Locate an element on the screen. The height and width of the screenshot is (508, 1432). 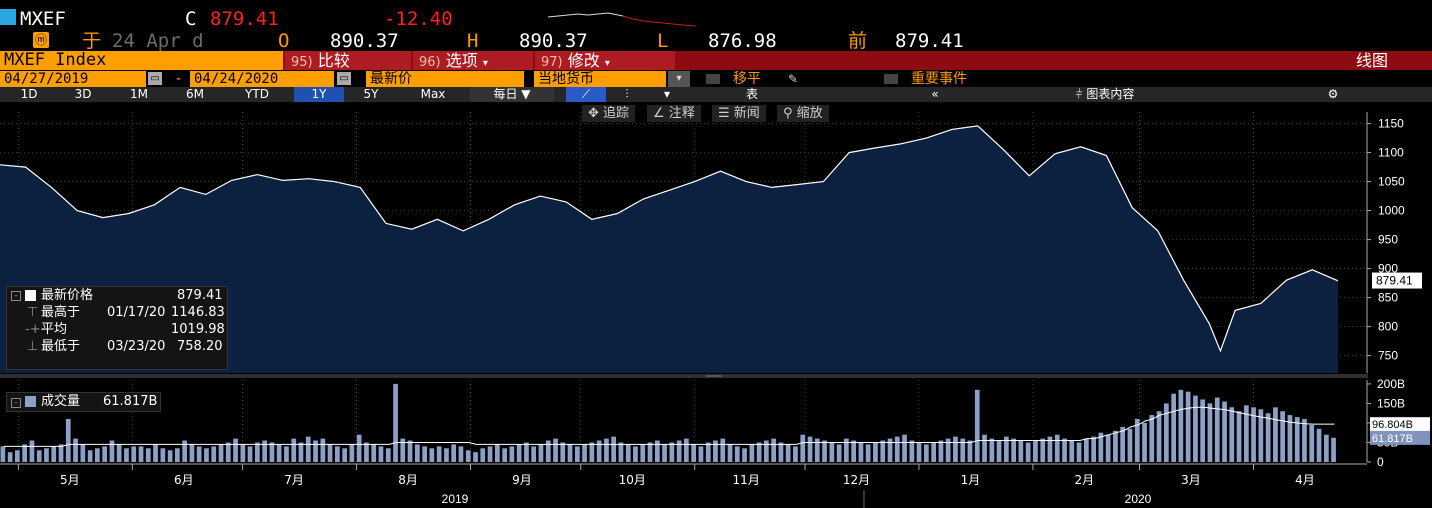
x-axis-month-label: 5月 is located at coordinates (70, 480).